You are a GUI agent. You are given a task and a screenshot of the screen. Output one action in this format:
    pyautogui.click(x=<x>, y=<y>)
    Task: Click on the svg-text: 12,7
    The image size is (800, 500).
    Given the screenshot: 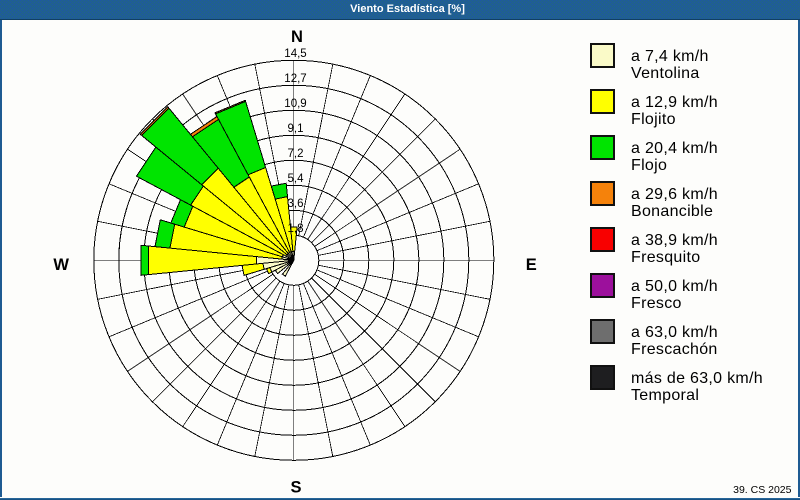 What is the action you would take?
    pyautogui.click(x=295, y=79)
    